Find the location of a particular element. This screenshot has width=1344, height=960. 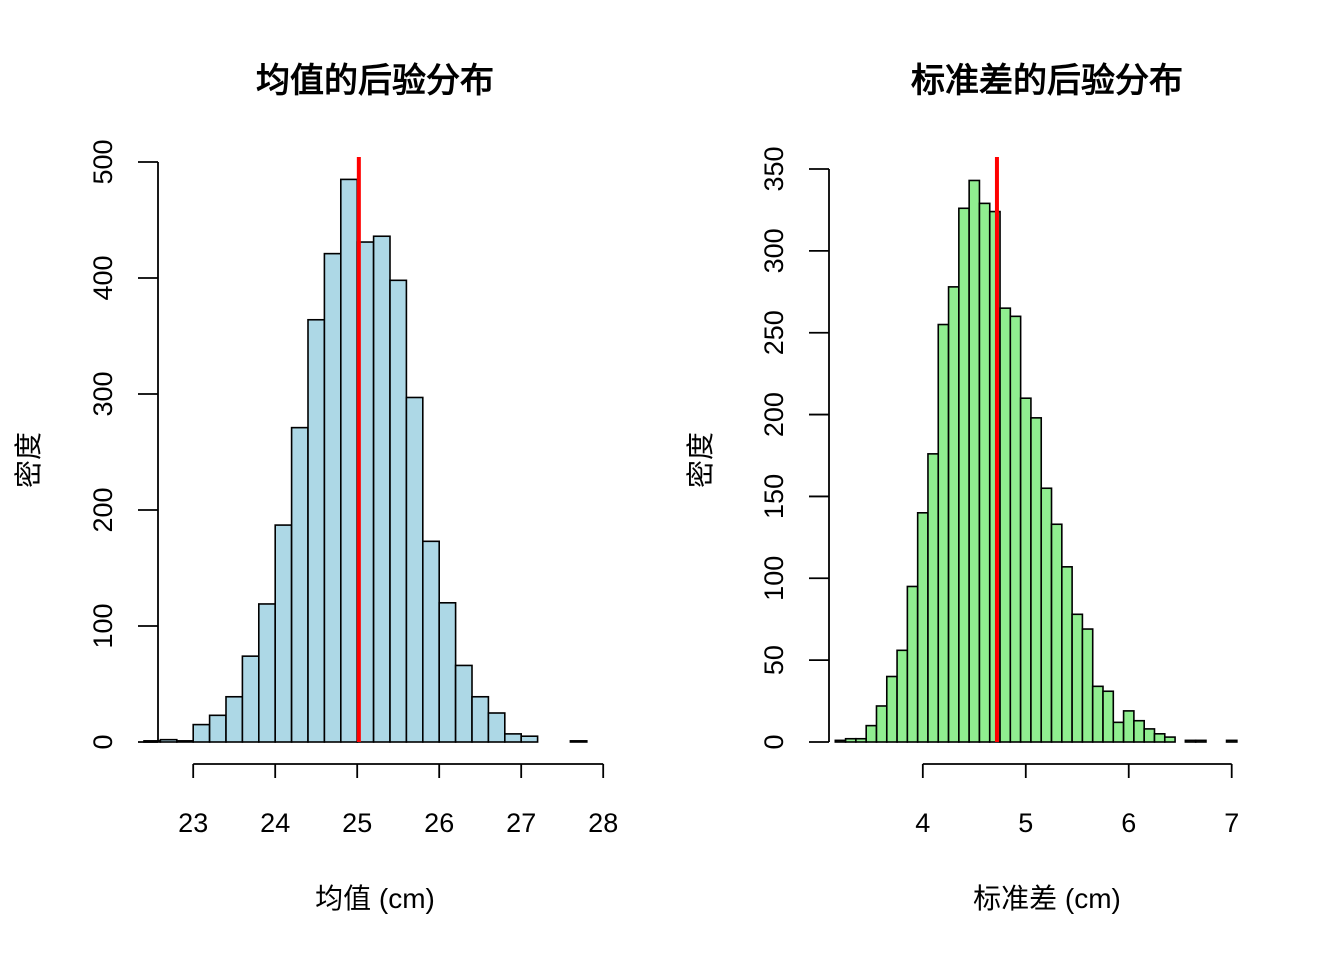

x-tick-label: 27 is located at coordinates (521, 823).